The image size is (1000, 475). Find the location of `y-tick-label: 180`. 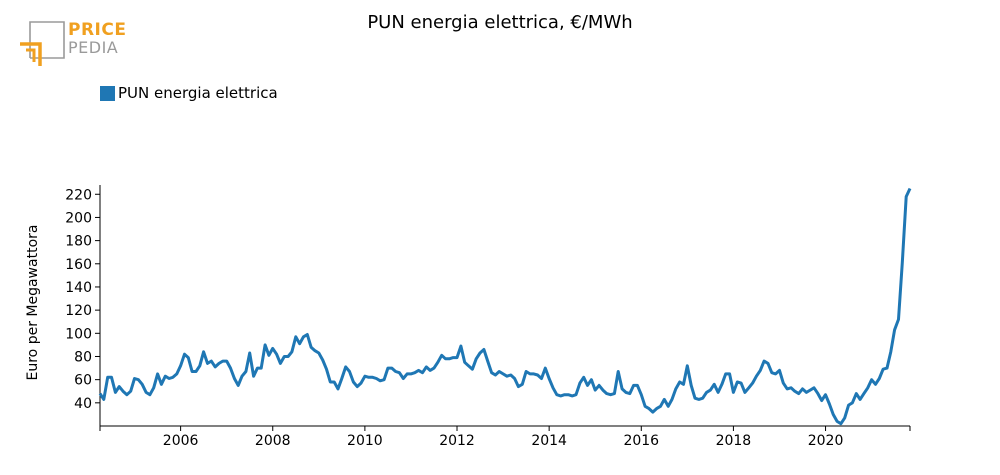

y-tick-label: 180 is located at coordinates (78, 242).